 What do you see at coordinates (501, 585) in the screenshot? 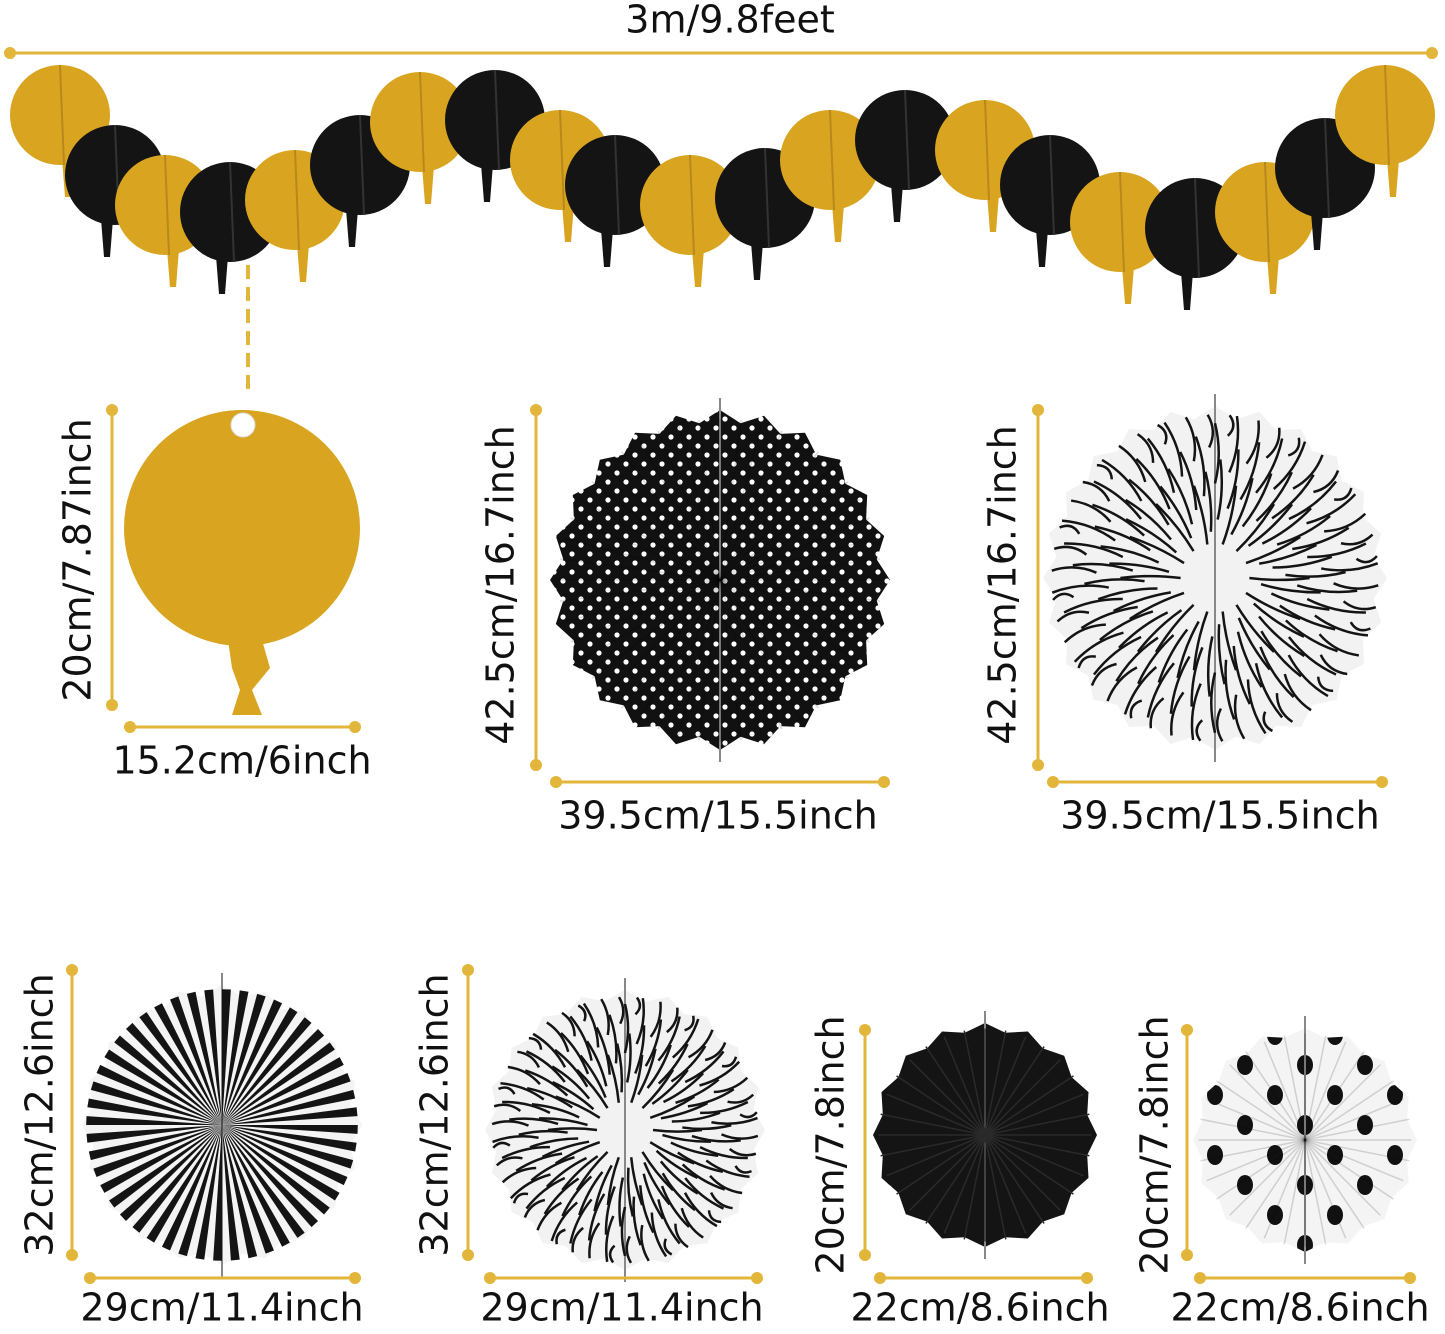
I see `height-label: 42.5cm/16.7inch` at bounding box center [501, 585].